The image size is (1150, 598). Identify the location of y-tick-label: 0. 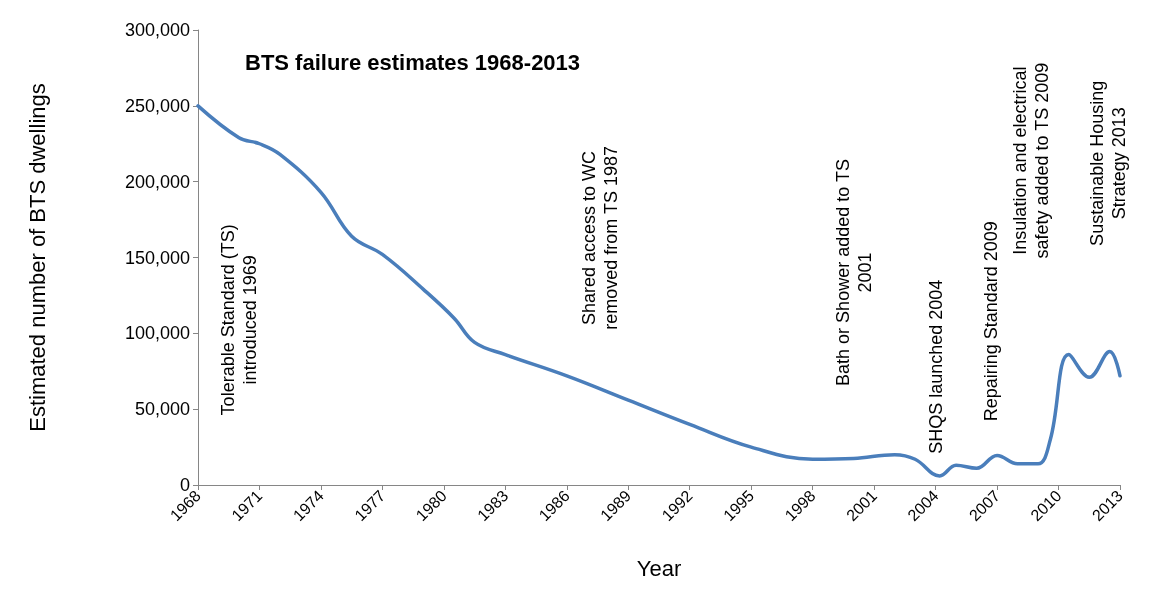
(184, 485).